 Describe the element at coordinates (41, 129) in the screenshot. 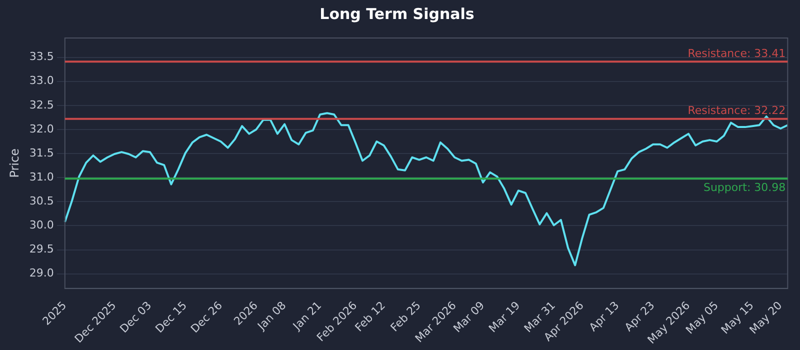

I see `y-tick-label: 32.0` at that location.